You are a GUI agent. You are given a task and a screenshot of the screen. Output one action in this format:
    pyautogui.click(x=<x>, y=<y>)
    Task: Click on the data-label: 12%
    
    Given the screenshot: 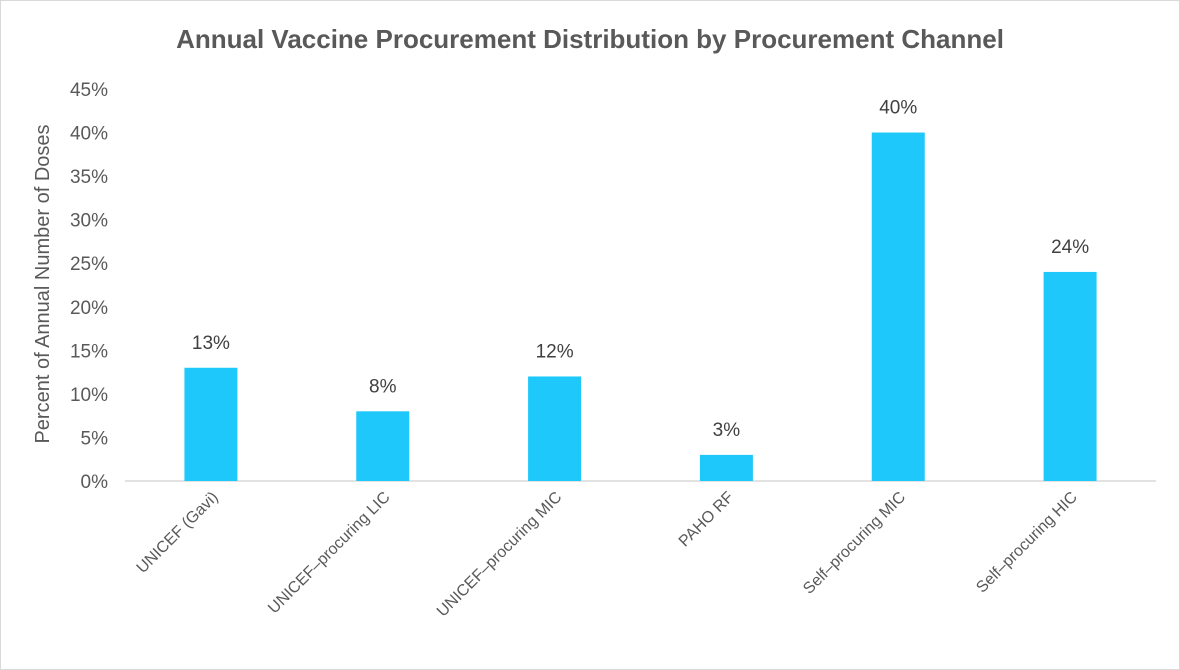 What is the action you would take?
    pyautogui.click(x=555, y=351)
    